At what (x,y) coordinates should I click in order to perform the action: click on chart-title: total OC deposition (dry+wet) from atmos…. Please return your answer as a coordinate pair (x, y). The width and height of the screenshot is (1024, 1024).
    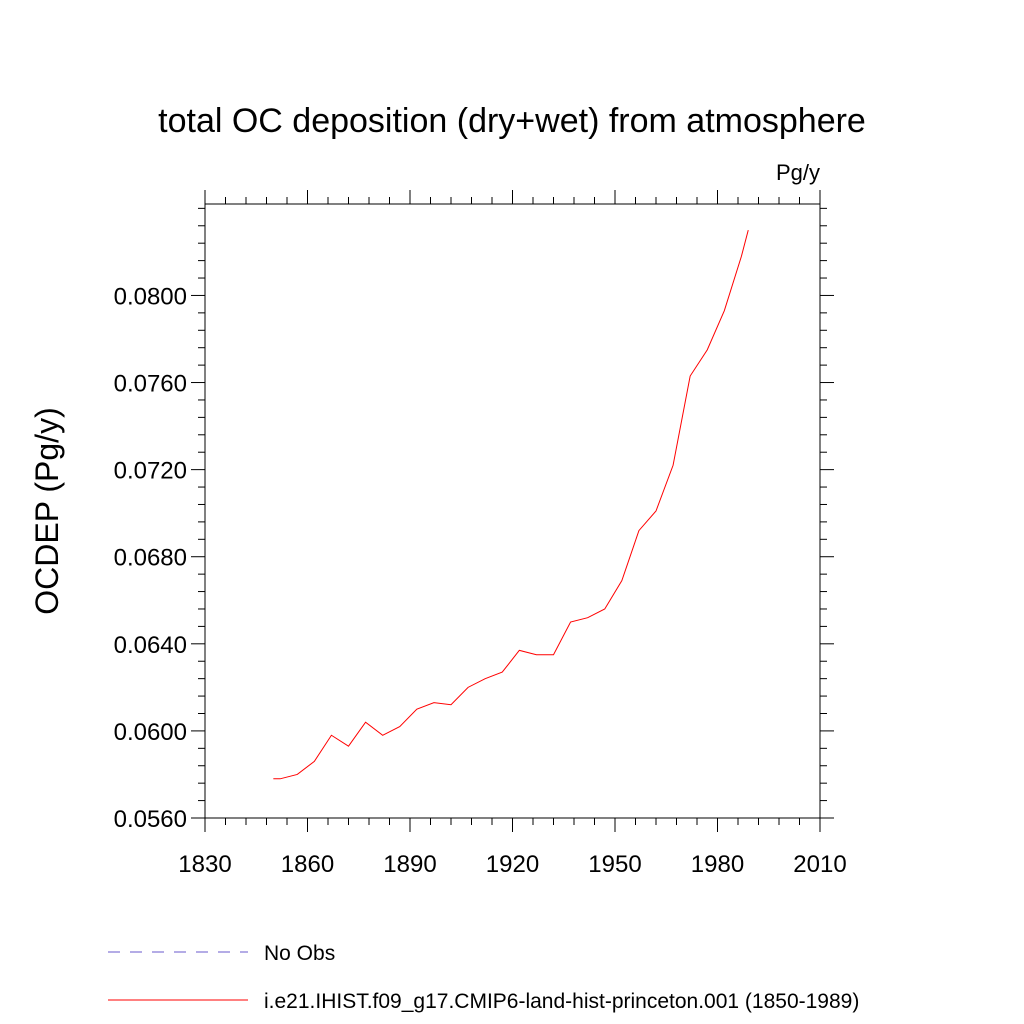
    Looking at the image, I should click on (512, 121).